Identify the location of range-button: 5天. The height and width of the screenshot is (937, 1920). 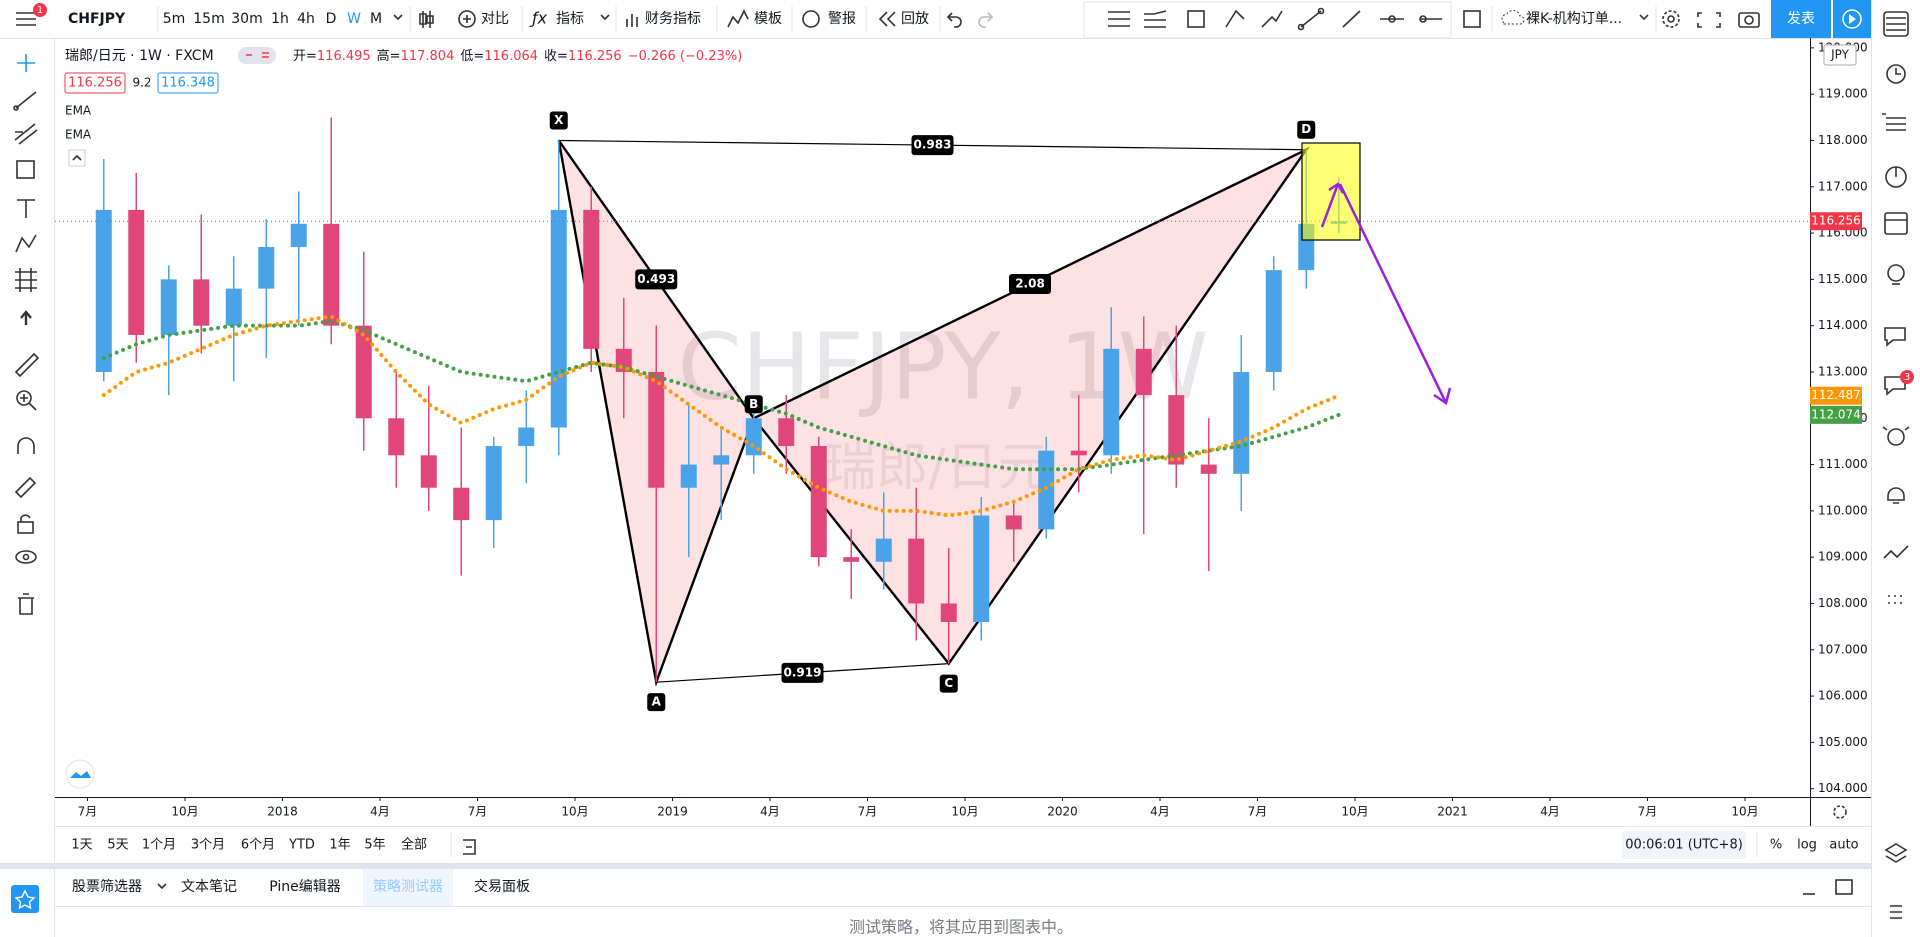
(117, 845).